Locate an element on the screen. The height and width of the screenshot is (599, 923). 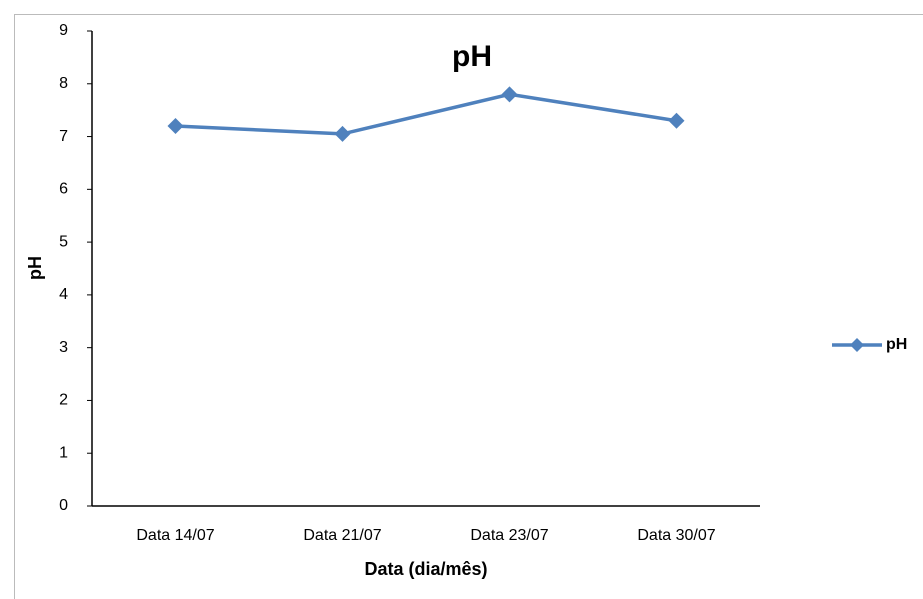
series-line is located at coordinates (426, 114).